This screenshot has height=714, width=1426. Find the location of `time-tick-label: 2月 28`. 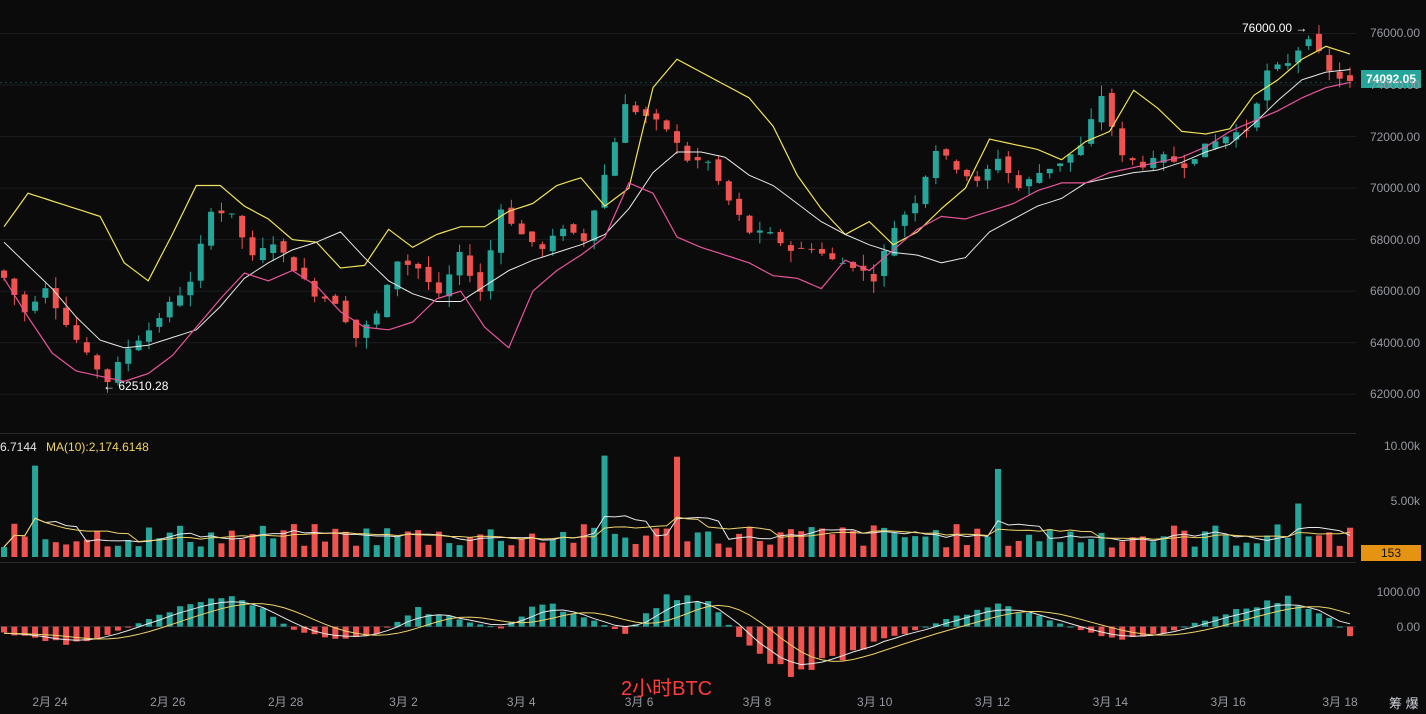

time-tick-label: 2月 28 is located at coordinates (285, 702).